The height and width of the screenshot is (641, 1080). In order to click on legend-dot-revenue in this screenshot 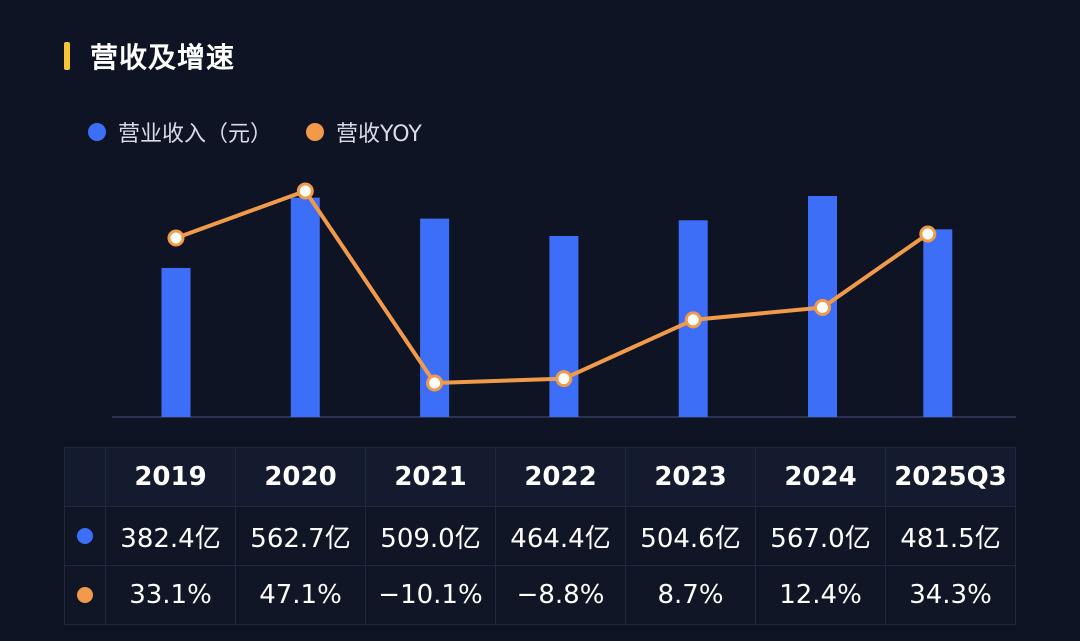, I will do `click(97, 132)`.